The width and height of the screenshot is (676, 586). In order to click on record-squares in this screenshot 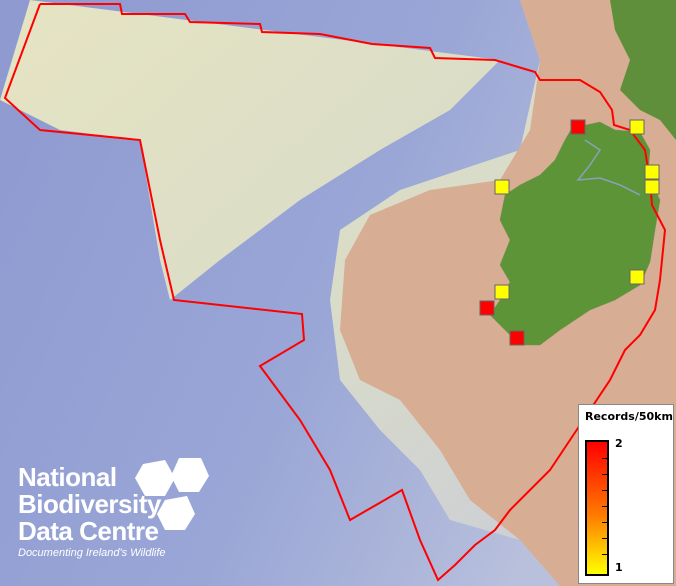, I will do `click(569, 232)`.